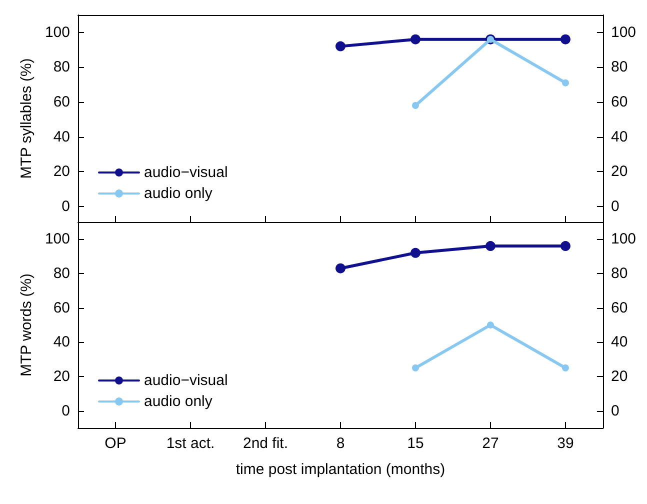  Describe the element at coordinates (340, 443) in the screenshot. I see `x-tick-label: 8` at that location.